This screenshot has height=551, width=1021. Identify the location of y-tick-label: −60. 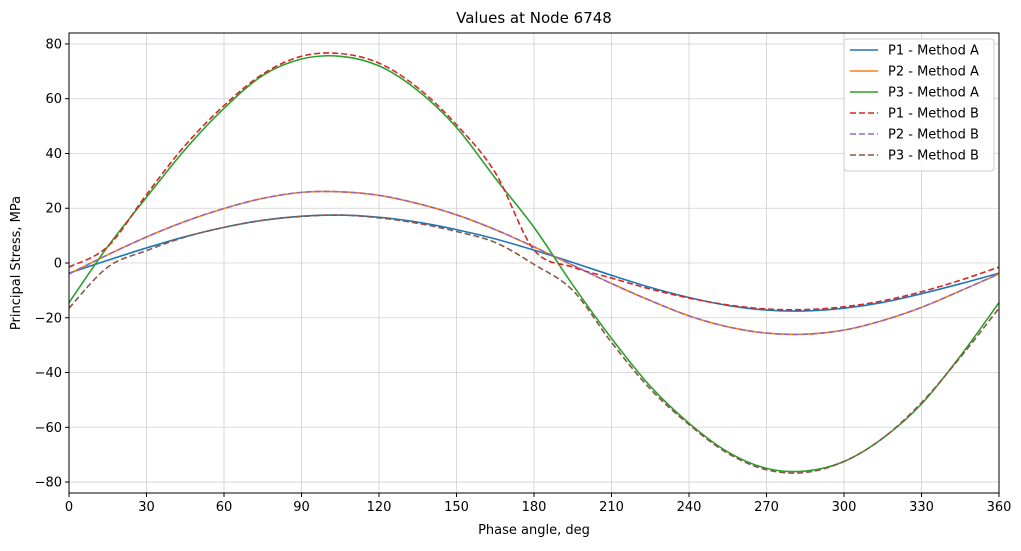
(48, 428).